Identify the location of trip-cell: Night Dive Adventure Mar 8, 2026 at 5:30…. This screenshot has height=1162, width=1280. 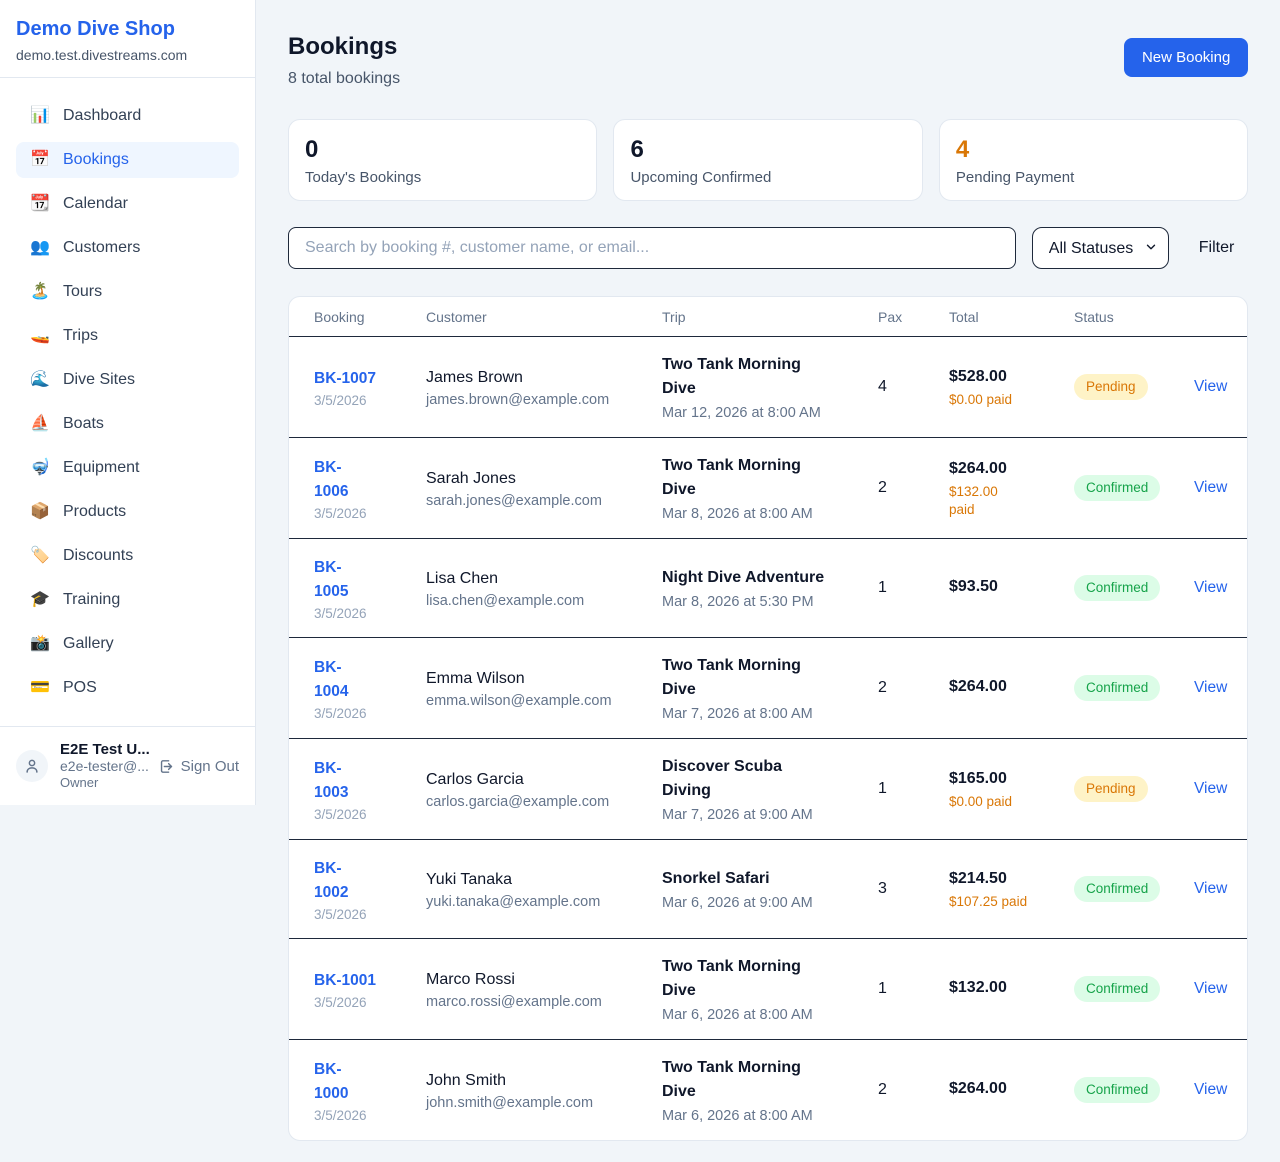
(770, 588).